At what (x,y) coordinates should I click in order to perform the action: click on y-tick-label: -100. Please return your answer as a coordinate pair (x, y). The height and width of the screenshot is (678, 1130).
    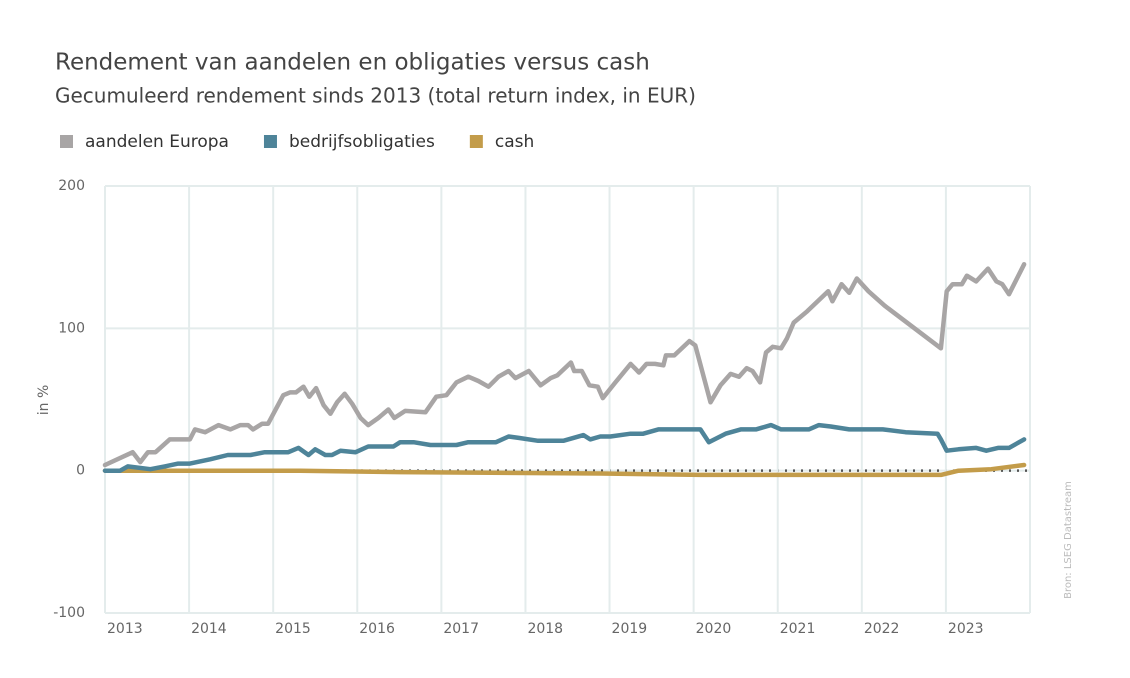
    Looking at the image, I should click on (69, 613).